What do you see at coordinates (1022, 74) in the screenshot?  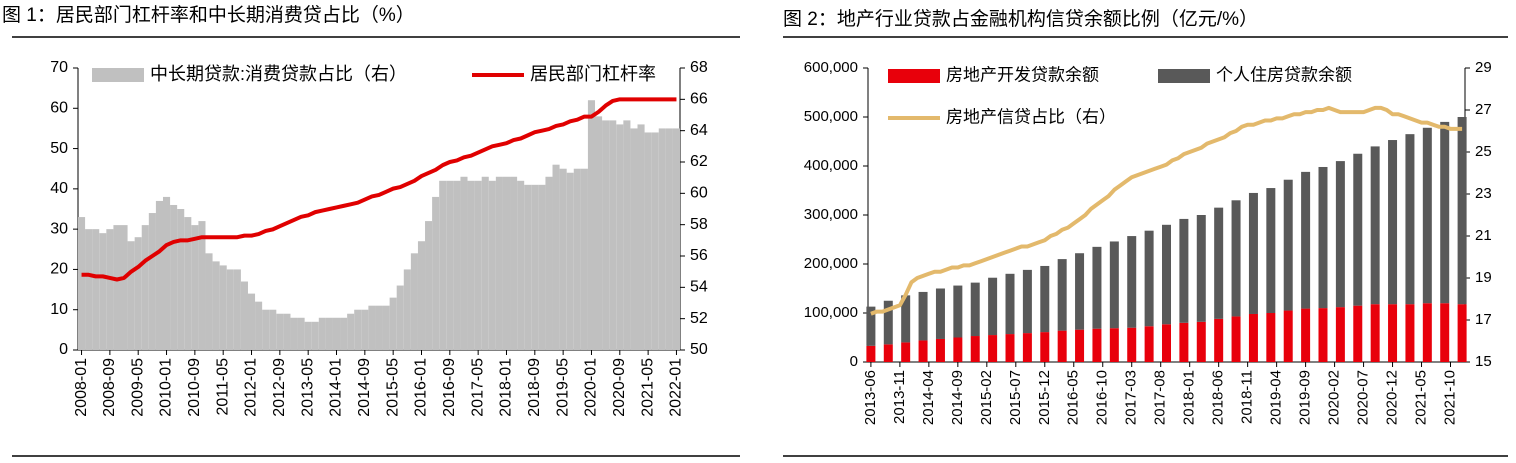 I see `legend-label: 房地产开发贷款余额` at bounding box center [1022, 74].